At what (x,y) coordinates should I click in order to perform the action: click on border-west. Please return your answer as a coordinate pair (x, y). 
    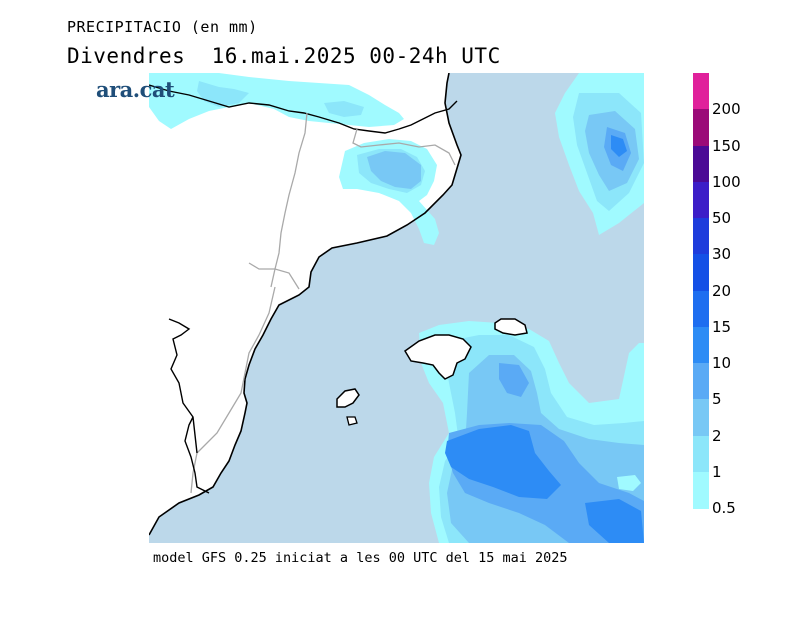
    Looking at the image, I should click on (183, 386).